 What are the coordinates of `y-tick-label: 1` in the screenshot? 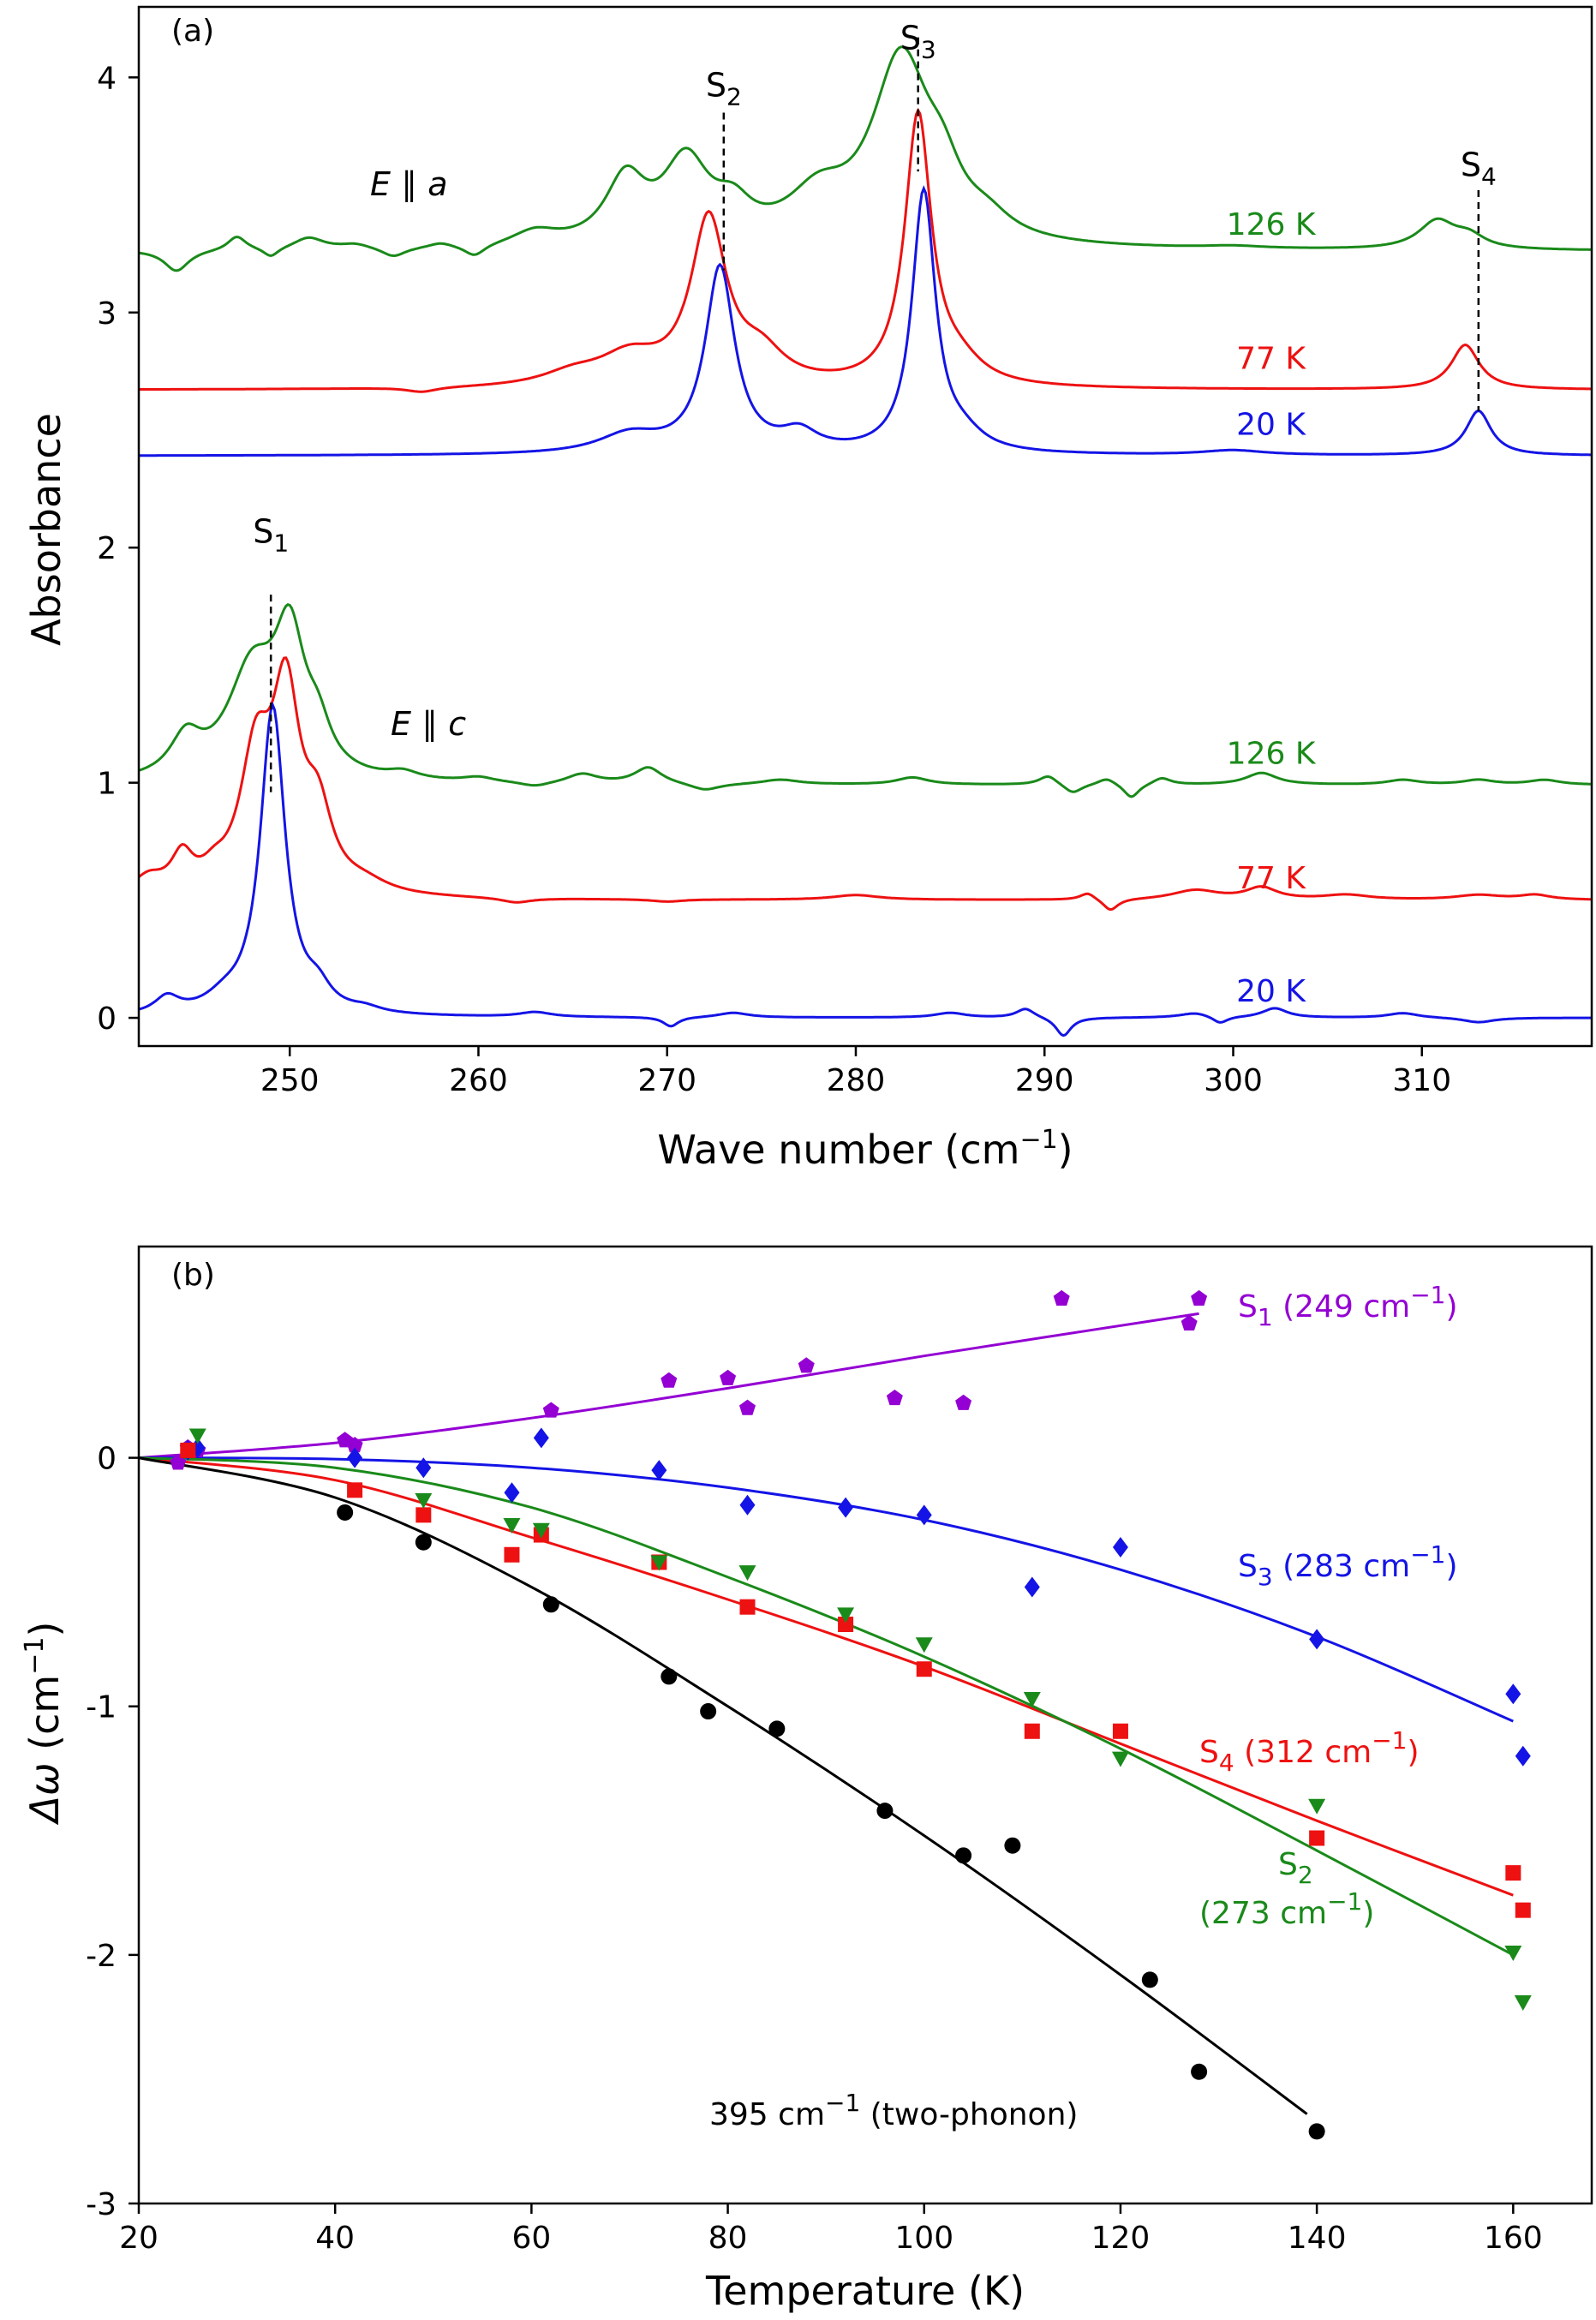 It's located at (107, 784).